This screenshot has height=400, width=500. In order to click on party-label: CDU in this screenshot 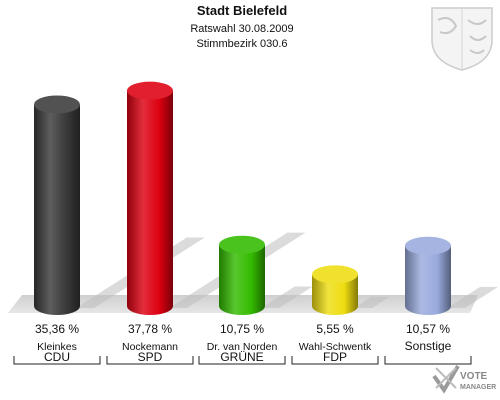, I will do `click(57, 357)`.